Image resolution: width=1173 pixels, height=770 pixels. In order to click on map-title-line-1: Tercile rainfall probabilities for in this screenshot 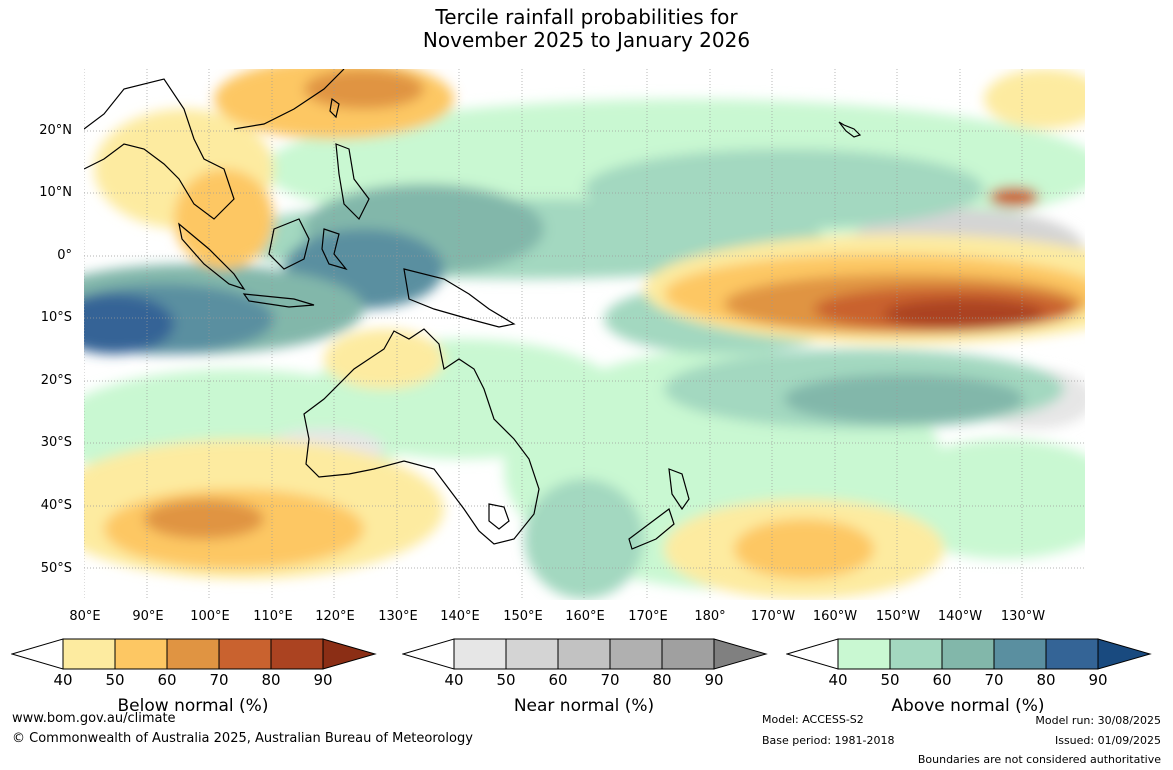, I will do `click(586, 17)`.